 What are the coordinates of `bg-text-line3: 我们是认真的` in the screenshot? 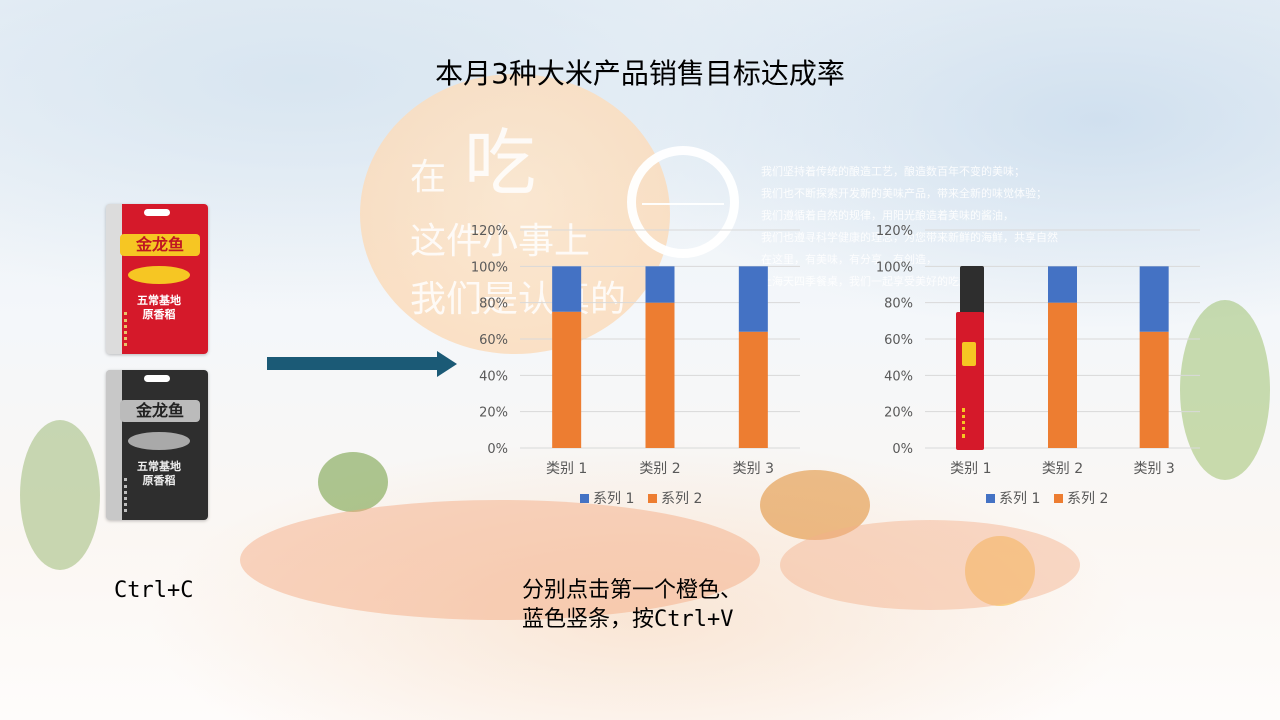 It's located at (518, 299).